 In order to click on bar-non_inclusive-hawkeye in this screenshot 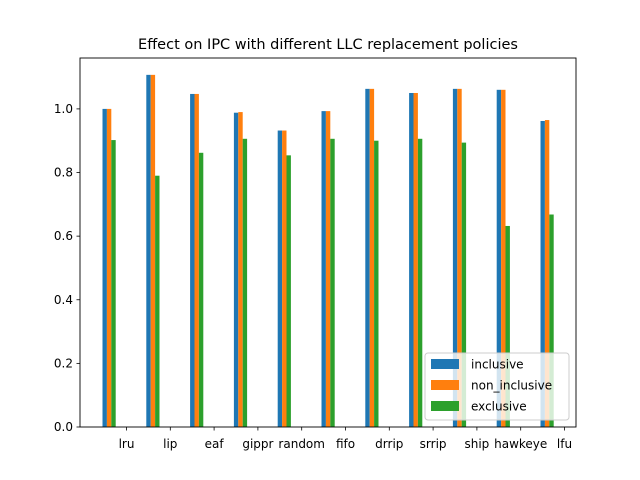, I will do `click(503, 258)`.